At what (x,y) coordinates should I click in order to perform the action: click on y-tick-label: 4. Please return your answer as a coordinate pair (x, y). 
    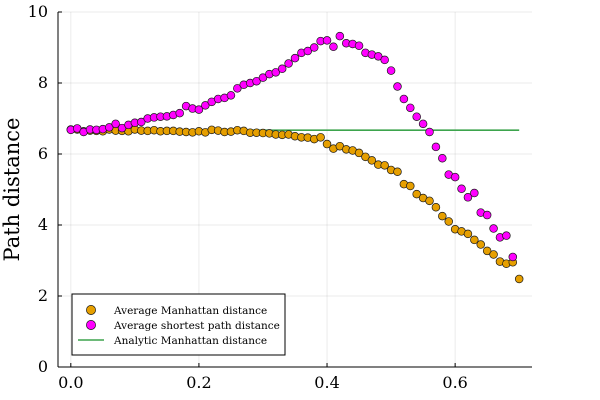
    Looking at the image, I should click on (43, 224).